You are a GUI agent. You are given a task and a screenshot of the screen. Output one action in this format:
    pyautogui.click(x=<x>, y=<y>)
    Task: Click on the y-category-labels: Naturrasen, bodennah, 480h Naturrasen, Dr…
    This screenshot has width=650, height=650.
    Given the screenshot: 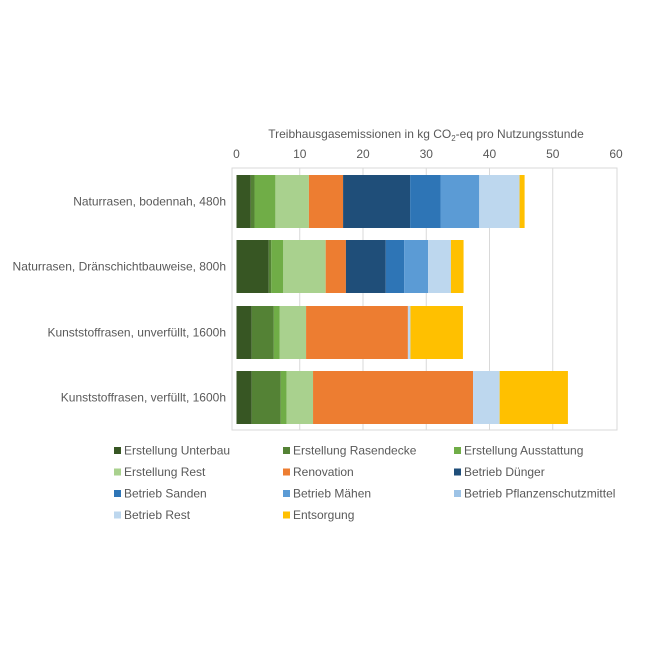 What is the action you would take?
    pyautogui.click(x=119, y=300)
    